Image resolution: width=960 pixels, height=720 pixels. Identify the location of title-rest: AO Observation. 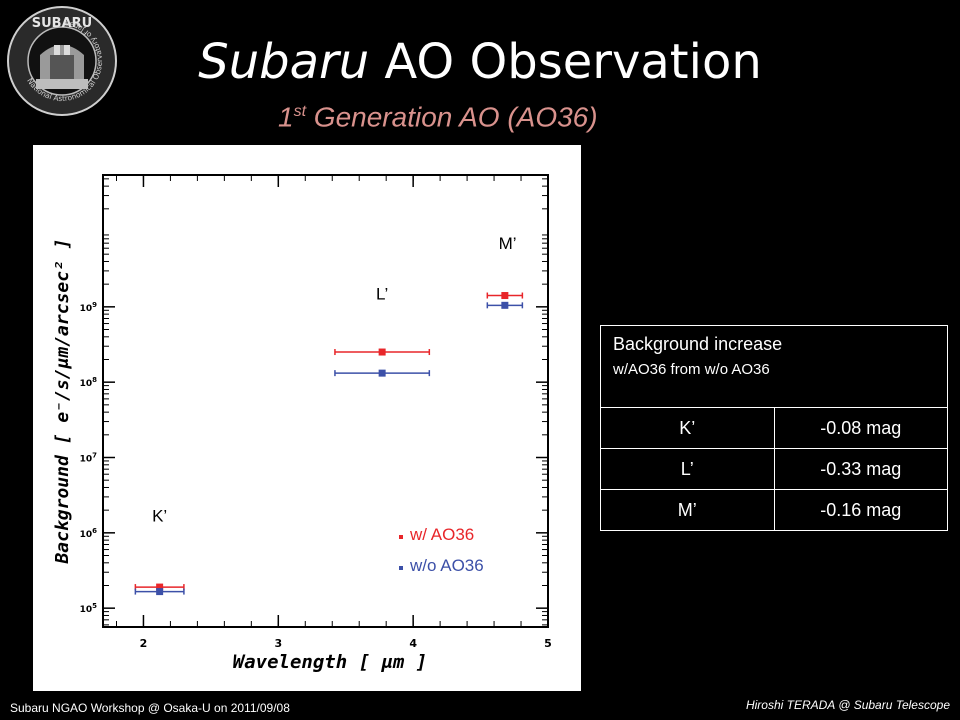
(565, 62).